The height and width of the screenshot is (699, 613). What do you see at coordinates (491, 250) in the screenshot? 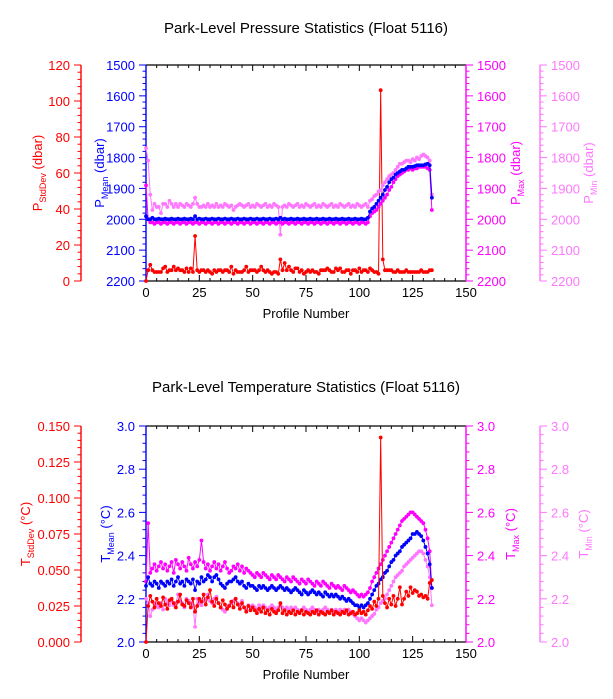
I see `pressure-max-y-tick-label: 2100` at bounding box center [491, 250].